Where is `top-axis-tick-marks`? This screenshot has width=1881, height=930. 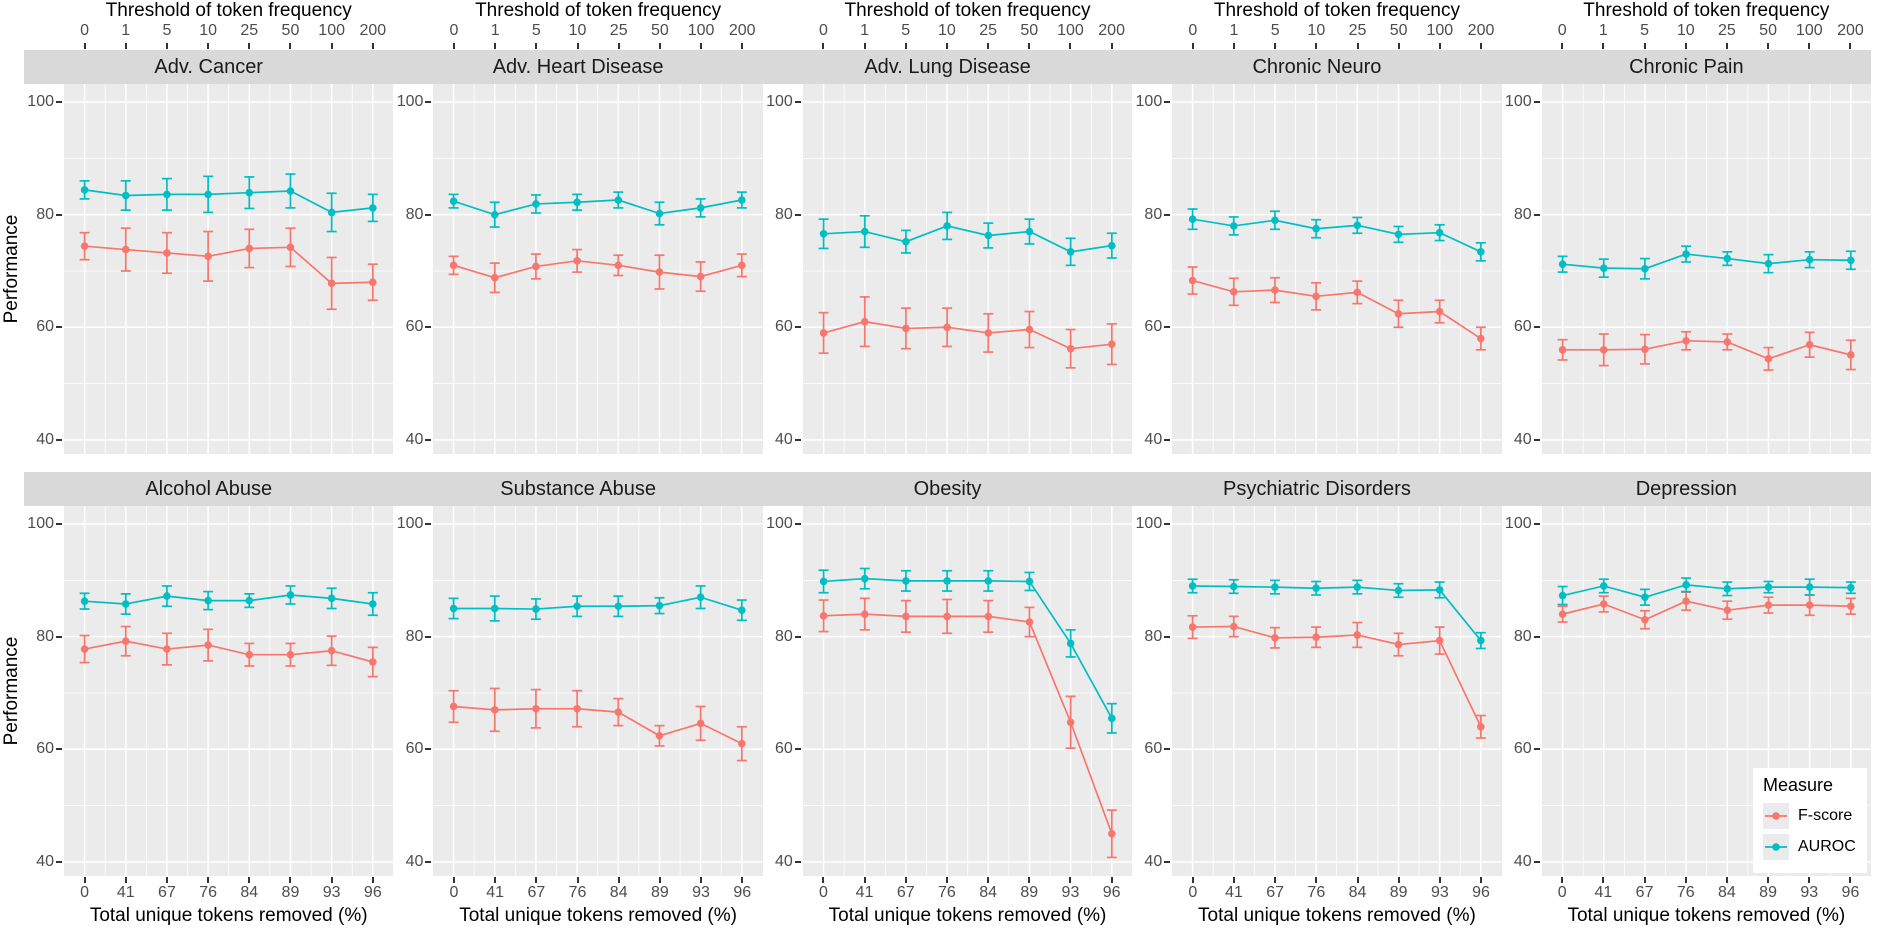 top-axis-tick-marks is located at coordinates (967, 46).